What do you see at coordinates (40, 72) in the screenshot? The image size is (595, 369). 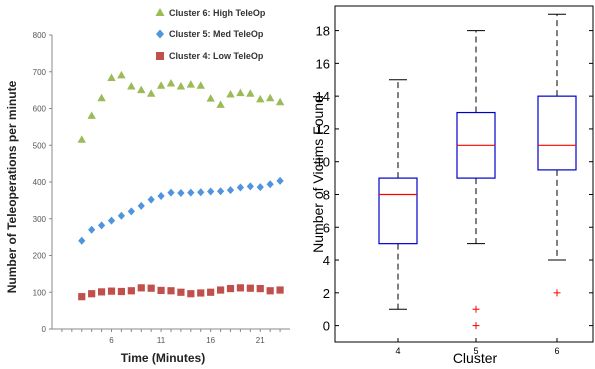 I see `scatter-y-tick-label: 700` at bounding box center [40, 72].